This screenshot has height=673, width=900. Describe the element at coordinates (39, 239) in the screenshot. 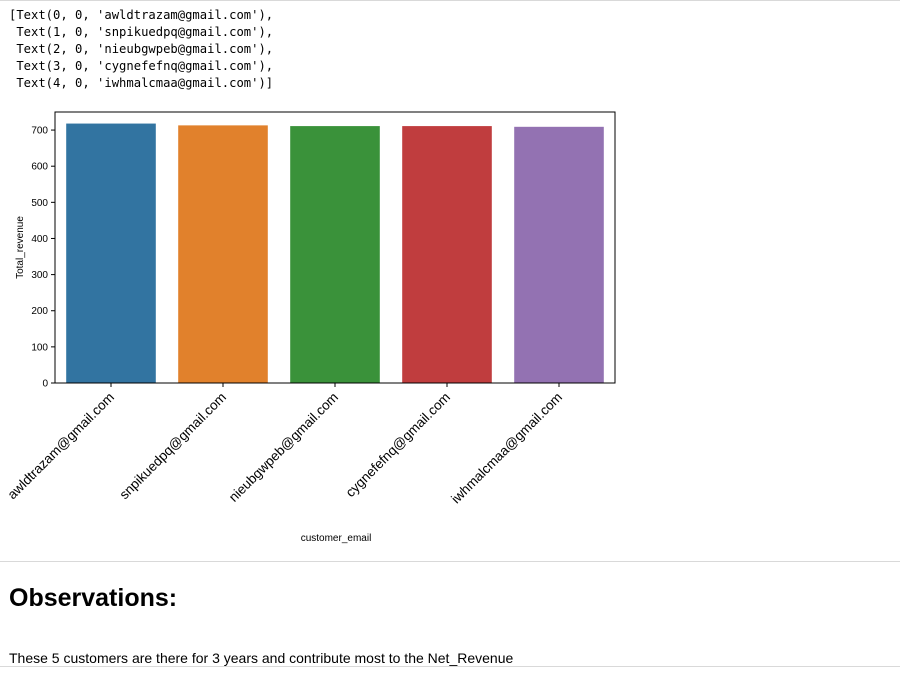

I see `y-tick-label: 400` at that location.